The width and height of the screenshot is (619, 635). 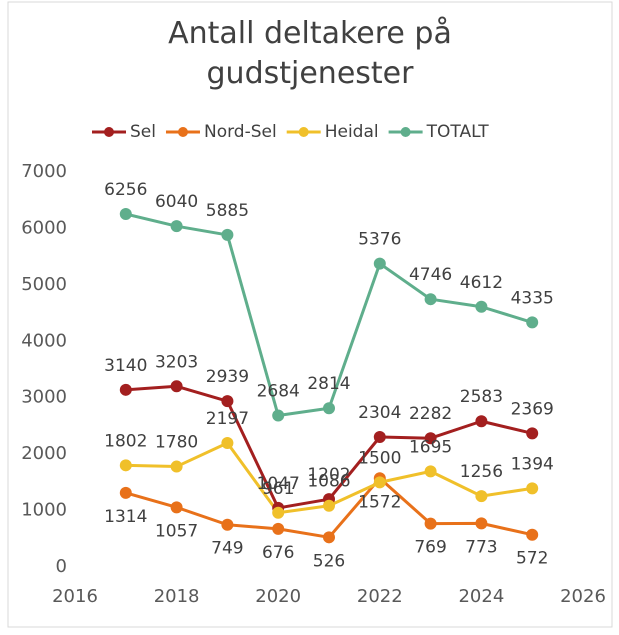 I want to click on data-label: 1802, so click(x=125, y=441).